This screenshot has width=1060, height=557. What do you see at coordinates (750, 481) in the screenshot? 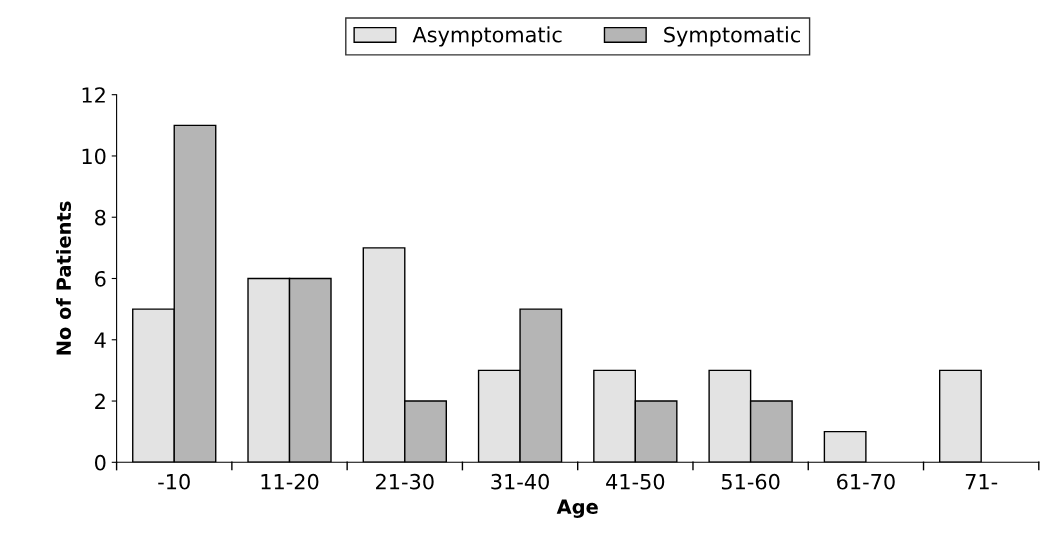
I see `x-tick-label: 51-60` at bounding box center [750, 481].